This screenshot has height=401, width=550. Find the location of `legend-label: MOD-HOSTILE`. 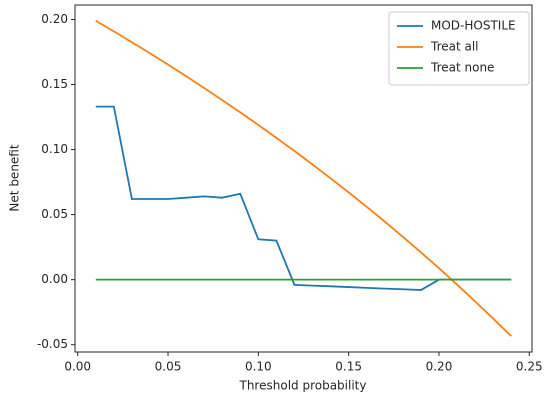

legend-label: MOD-HOSTILE is located at coordinates (473, 26).